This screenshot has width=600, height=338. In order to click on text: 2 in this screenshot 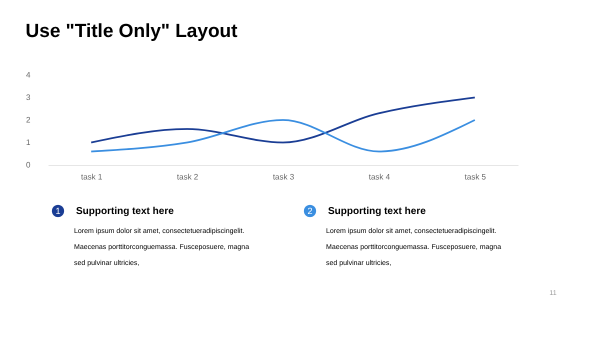, I will do `click(310, 211)`.